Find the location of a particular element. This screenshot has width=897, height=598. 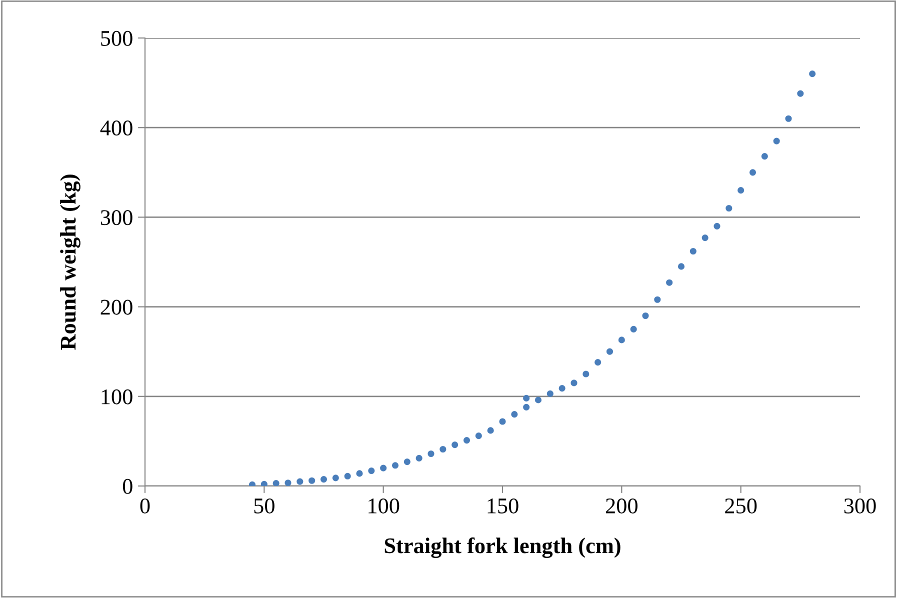

y-tick-label: 0 is located at coordinates (127, 486).